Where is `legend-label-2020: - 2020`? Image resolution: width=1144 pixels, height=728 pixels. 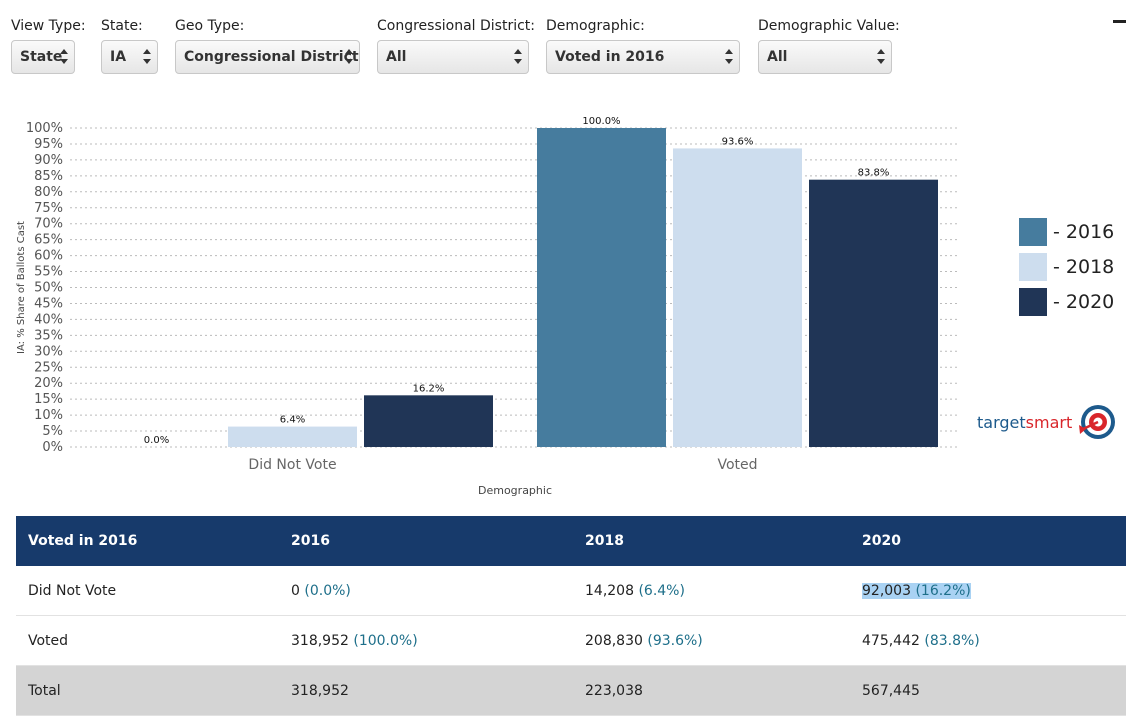 legend-label-2020: - 2020 is located at coordinates (1084, 301).